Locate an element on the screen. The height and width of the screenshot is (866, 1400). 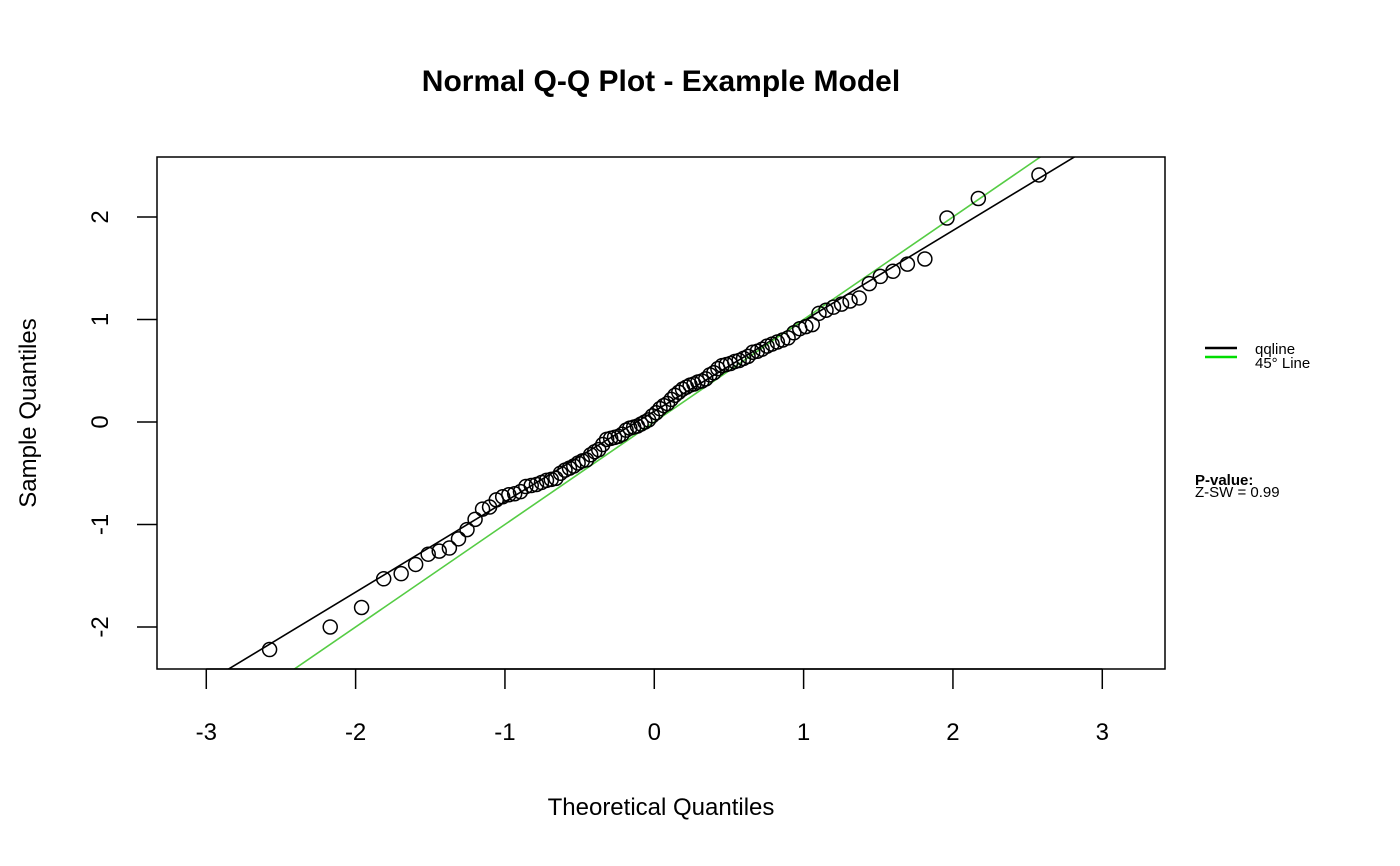
x-axis: -3 -2 -1 0 1 2 3 is located at coordinates (652, 707).